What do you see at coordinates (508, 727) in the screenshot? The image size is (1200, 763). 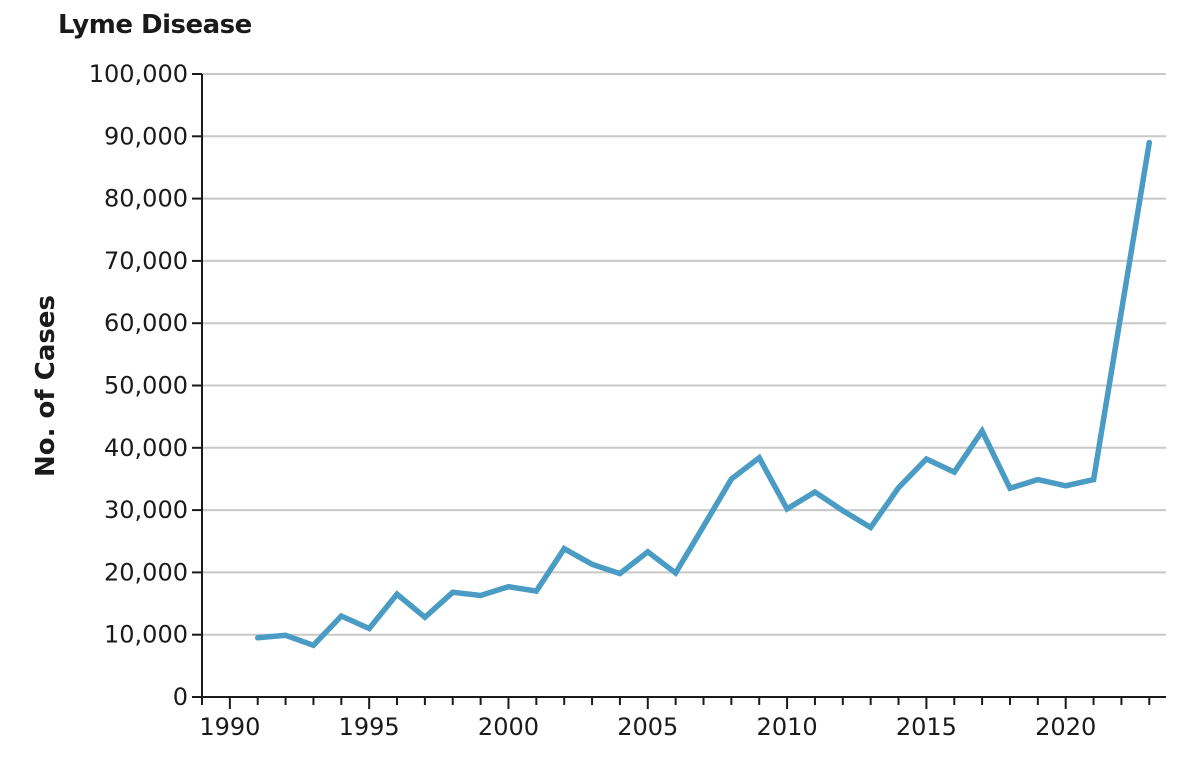 I see `x-tick-label-2: 2000` at bounding box center [508, 727].